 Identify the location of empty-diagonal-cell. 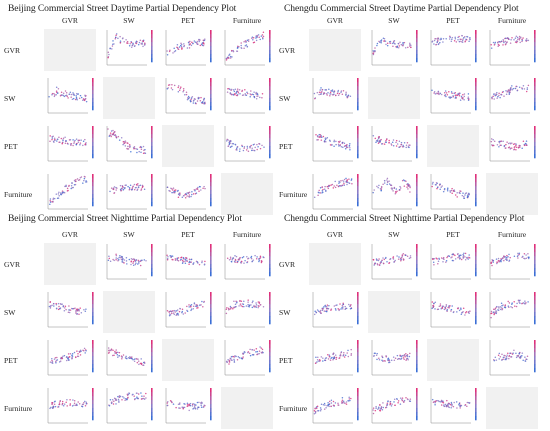
(188, 146).